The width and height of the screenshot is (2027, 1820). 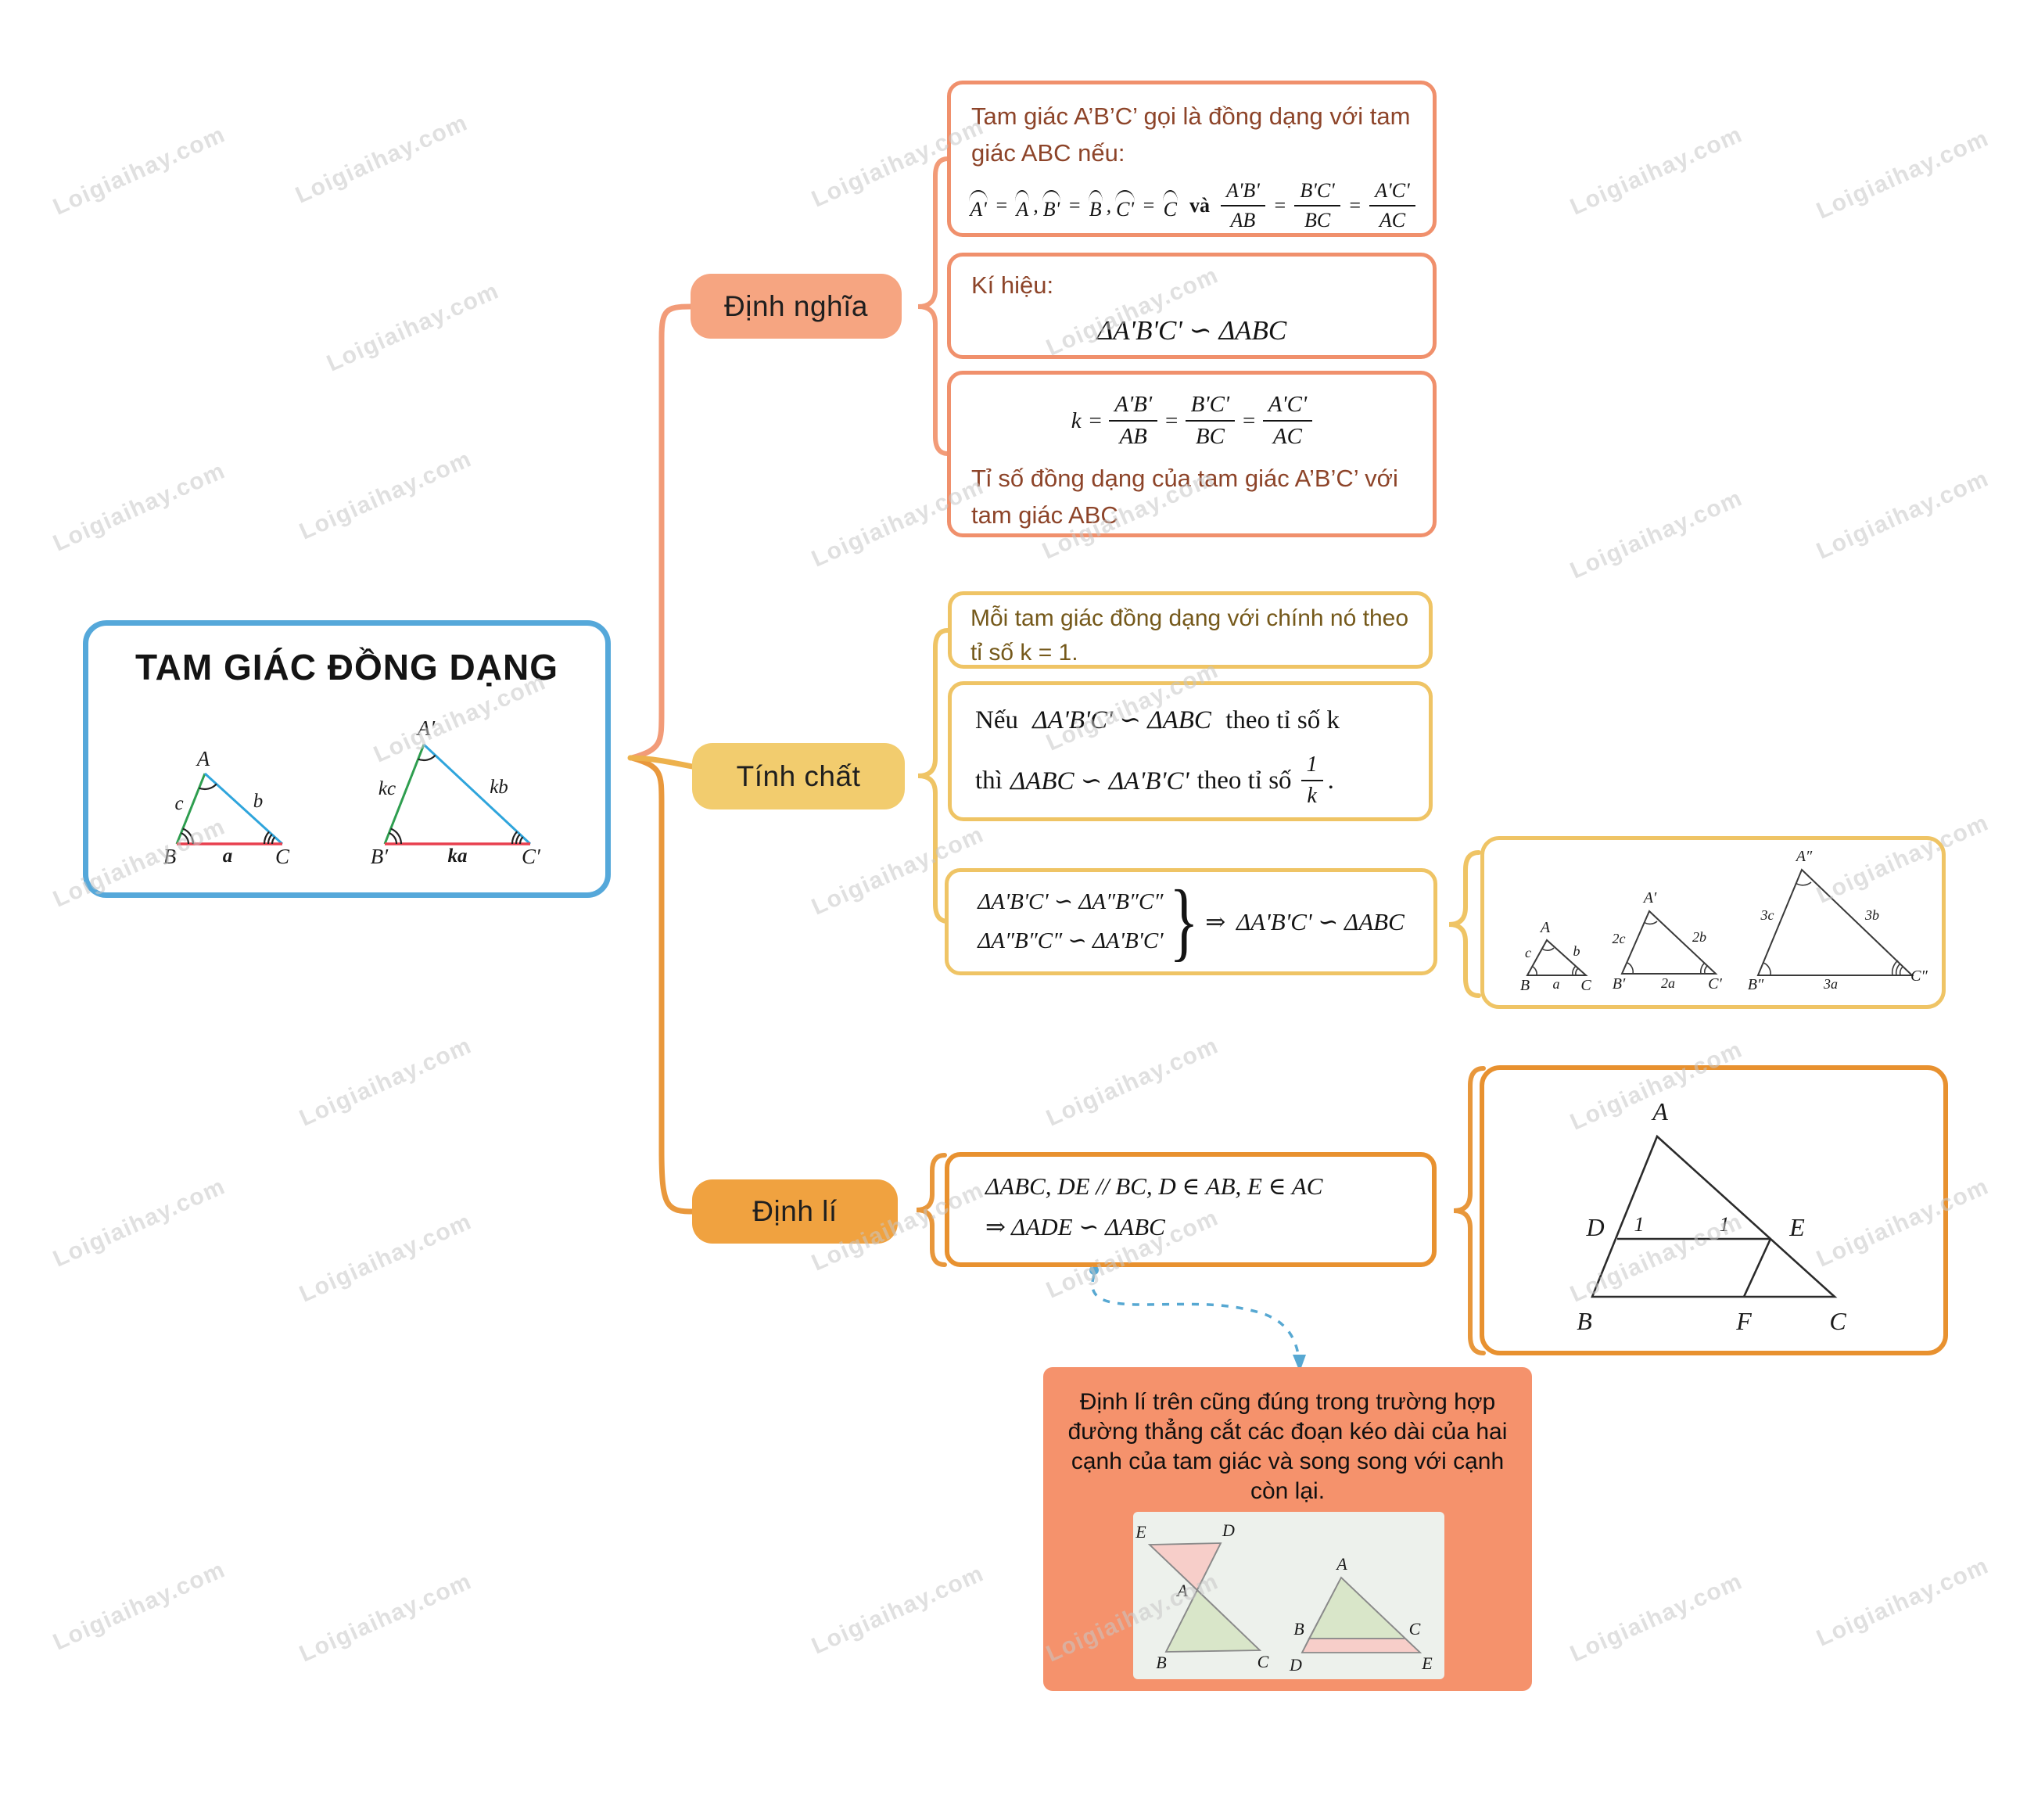 I want to click on main-topic-figure: A B C c b a A′ B′ C′ kc kb ka, so click(x=352, y=792).